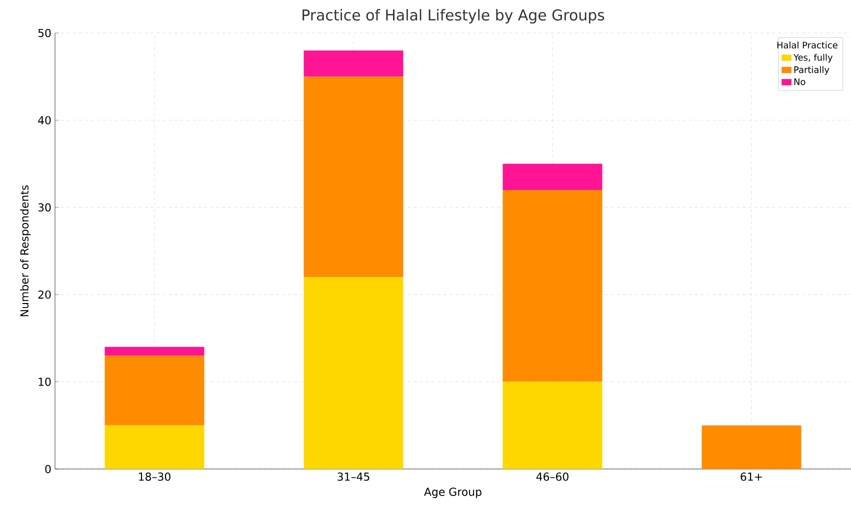 This screenshot has height=508, width=851. I want to click on legend-label: Yes, fully, so click(813, 58).